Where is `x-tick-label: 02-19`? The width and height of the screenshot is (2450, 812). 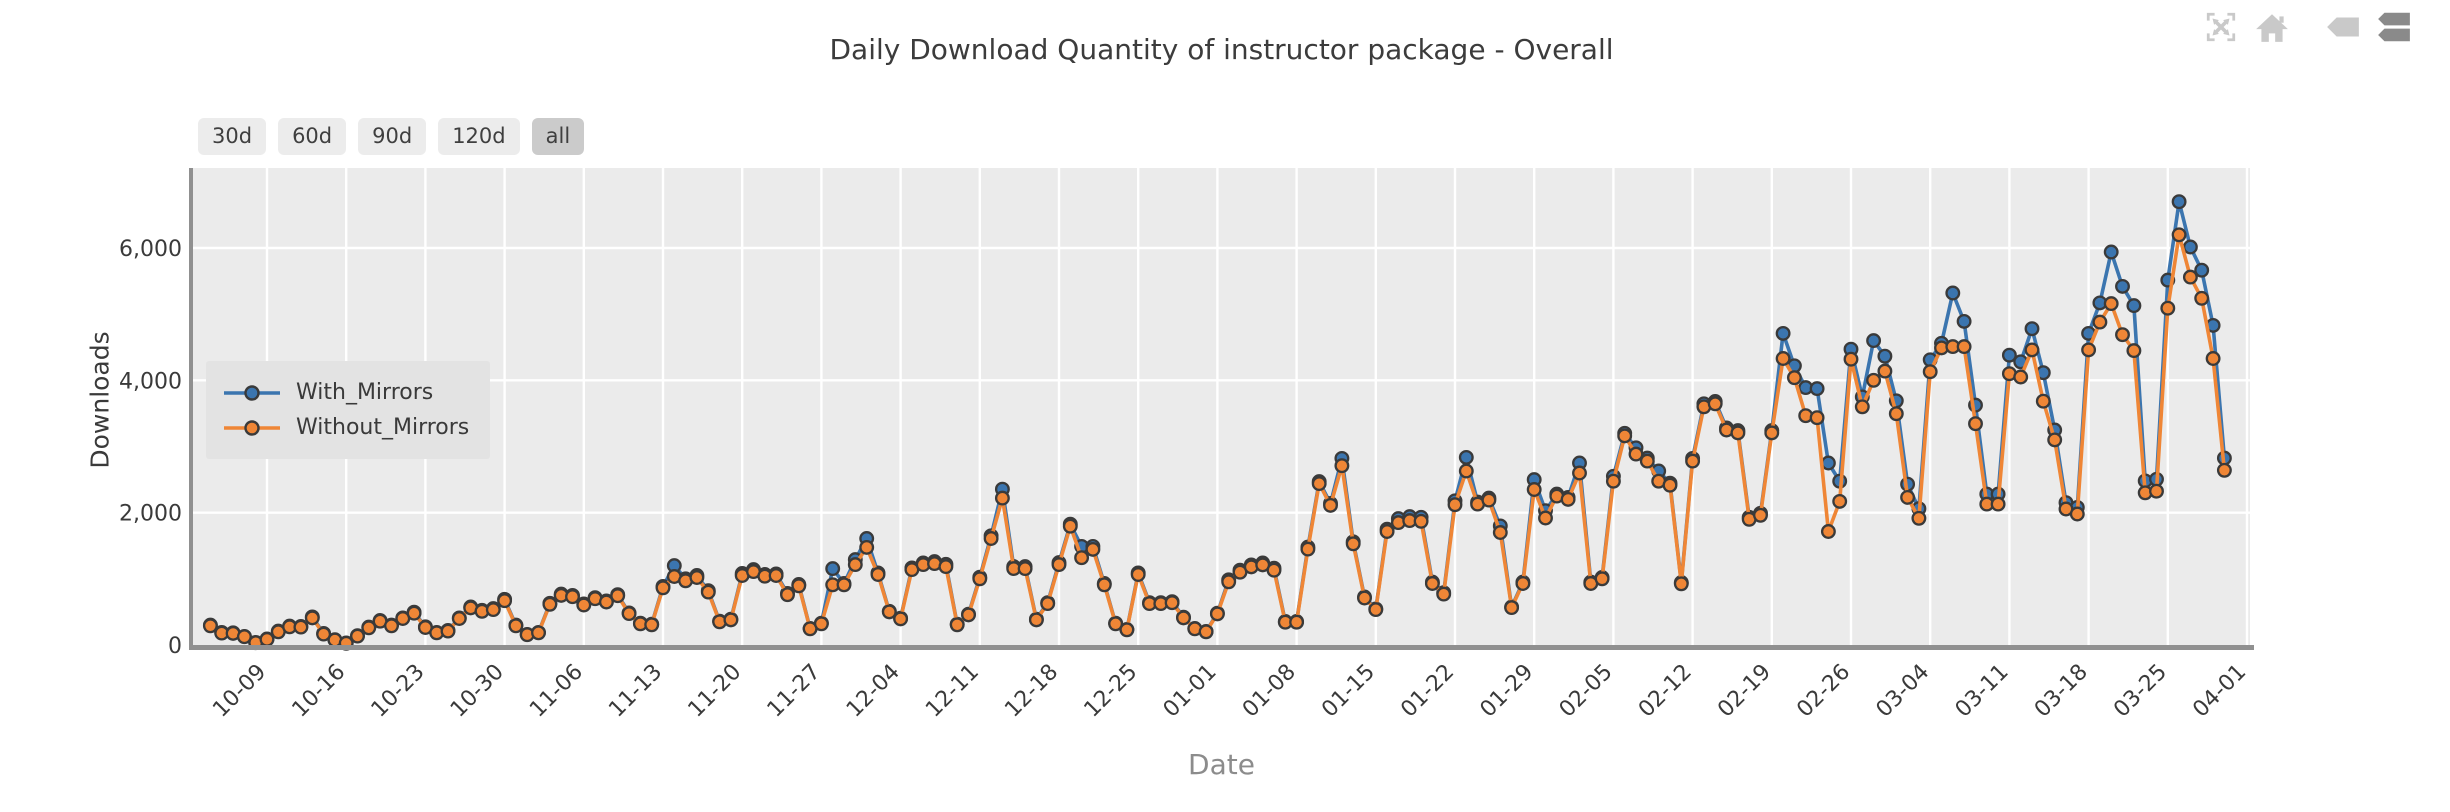
x-tick-label: 02-19 is located at coordinates (1744, 691).